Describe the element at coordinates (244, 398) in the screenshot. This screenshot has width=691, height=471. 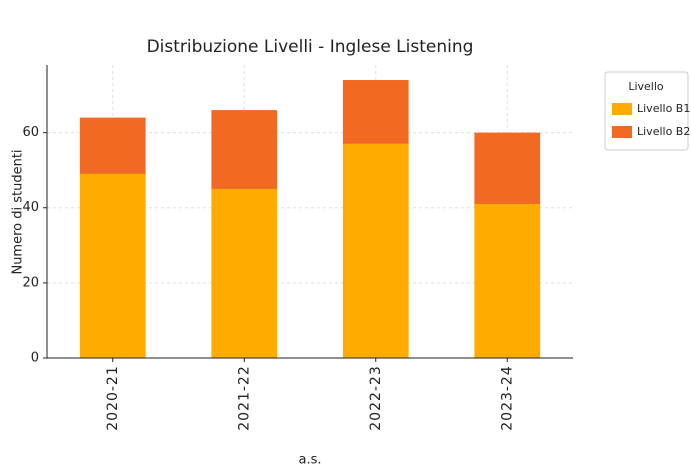
I see `x-tick-label: 2021-22` at that location.